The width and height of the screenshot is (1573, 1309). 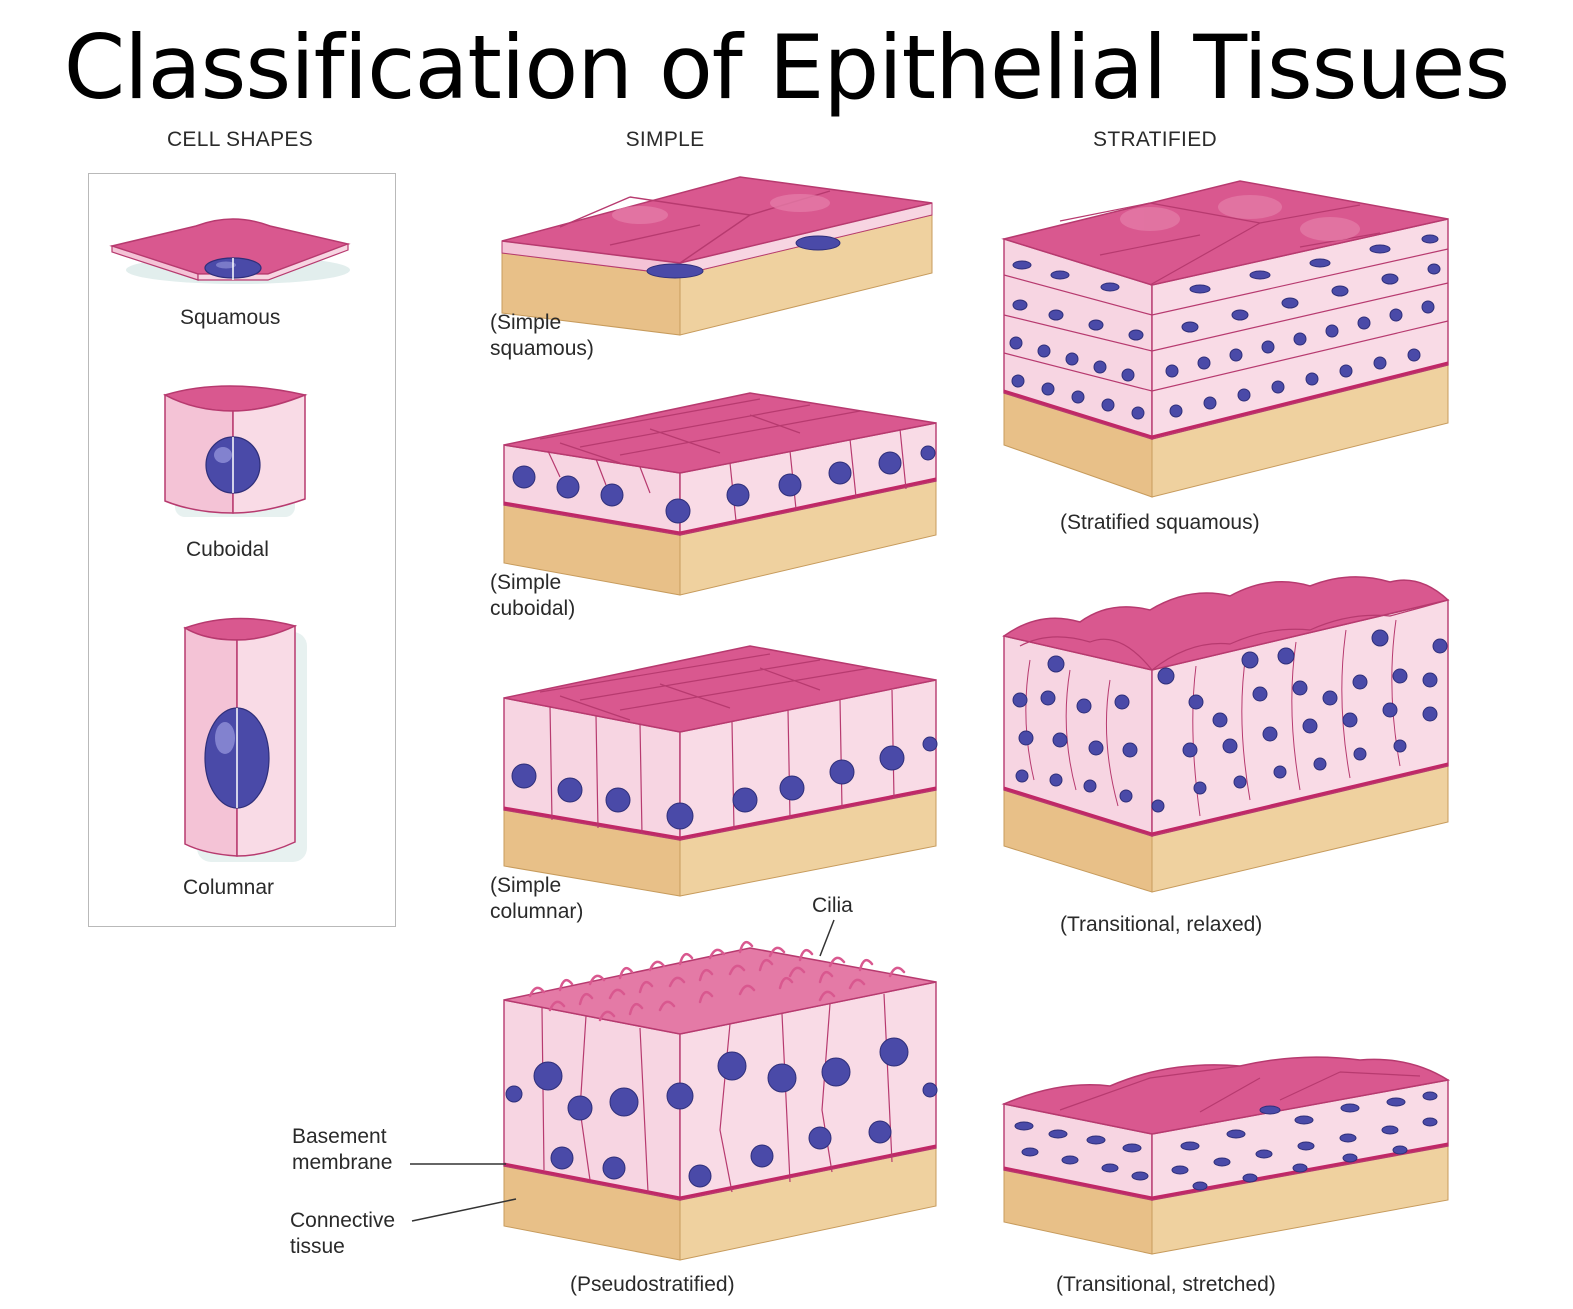 What do you see at coordinates (343, 1220) in the screenshot?
I see `label-line: Connective` at bounding box center [343, 1220].